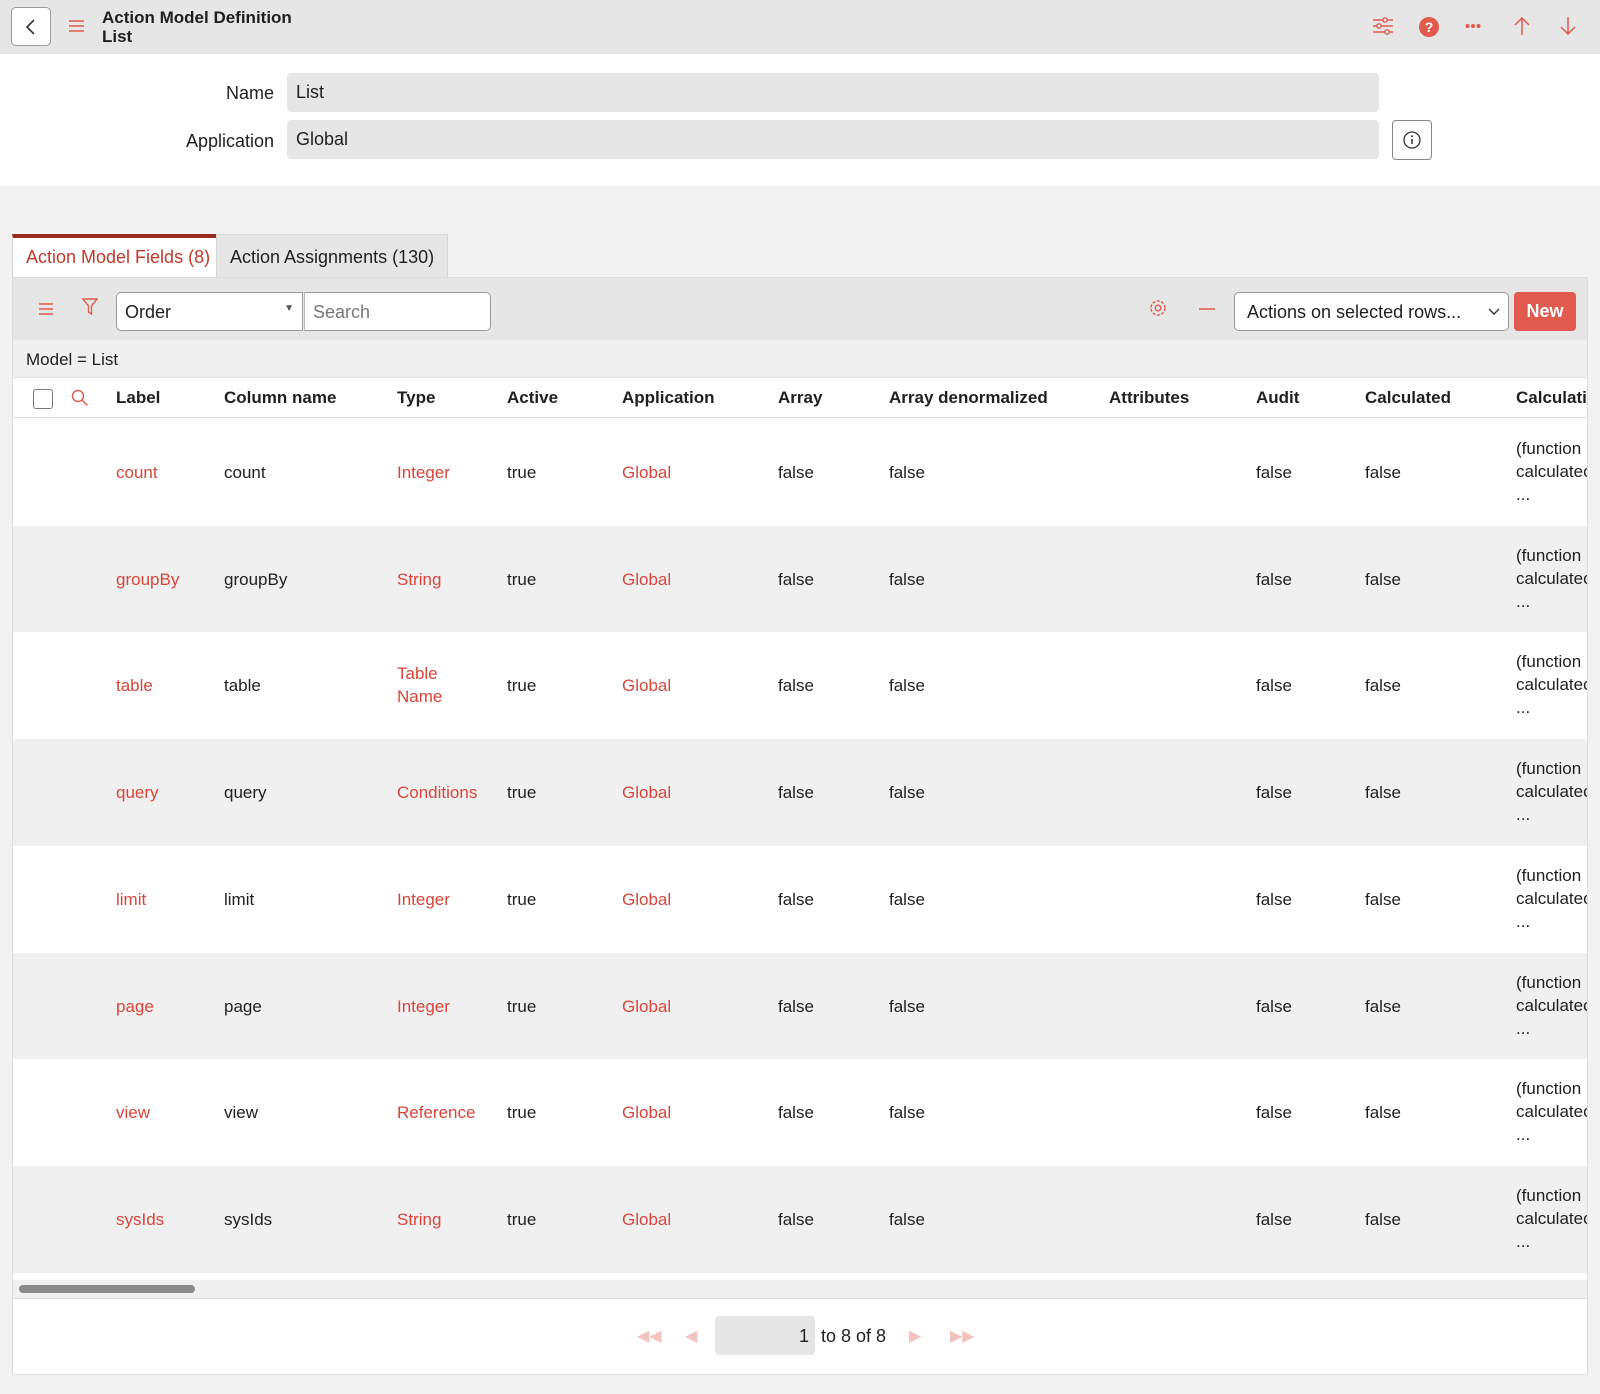 The width and height of the screenshot is (1600, 1394). What do you see at coordinates (854, 1336) in the screenshot?
I see `page-range: to 8 of 8` at bounding box center [854, 1336].